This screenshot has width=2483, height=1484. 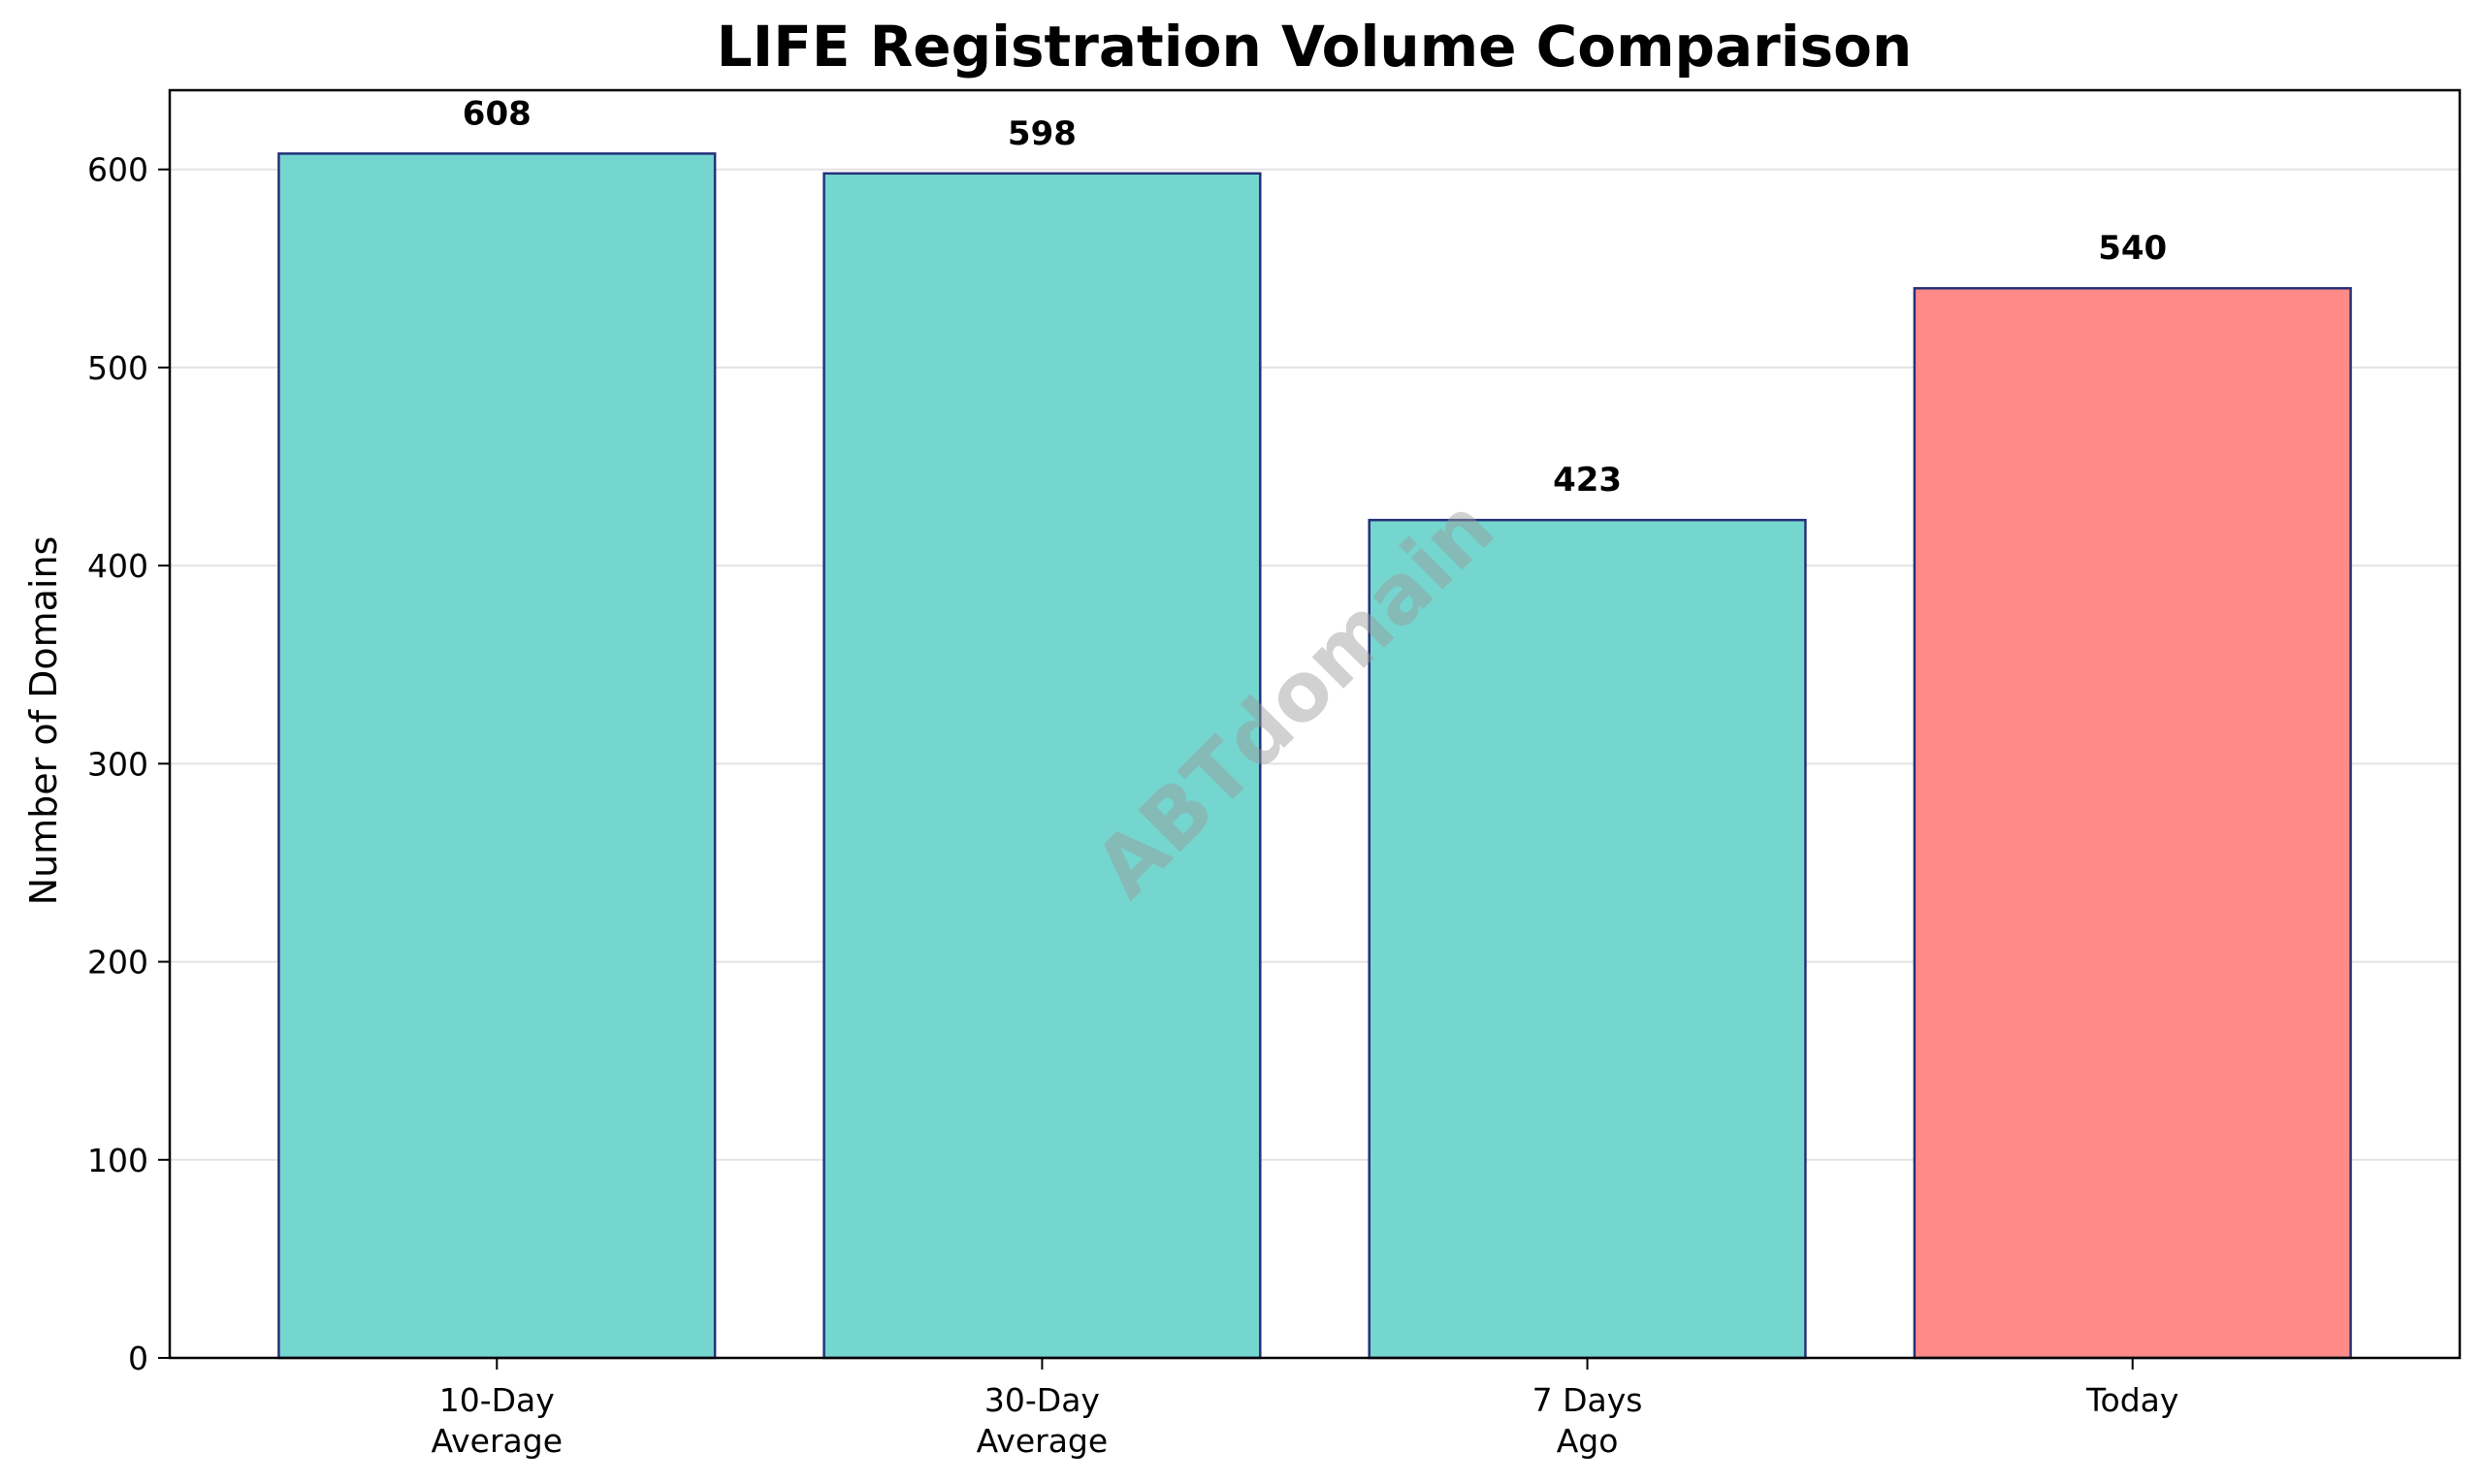 I want to click on x-tick-label: 10-Day Average, so click(x=498, y=1420).